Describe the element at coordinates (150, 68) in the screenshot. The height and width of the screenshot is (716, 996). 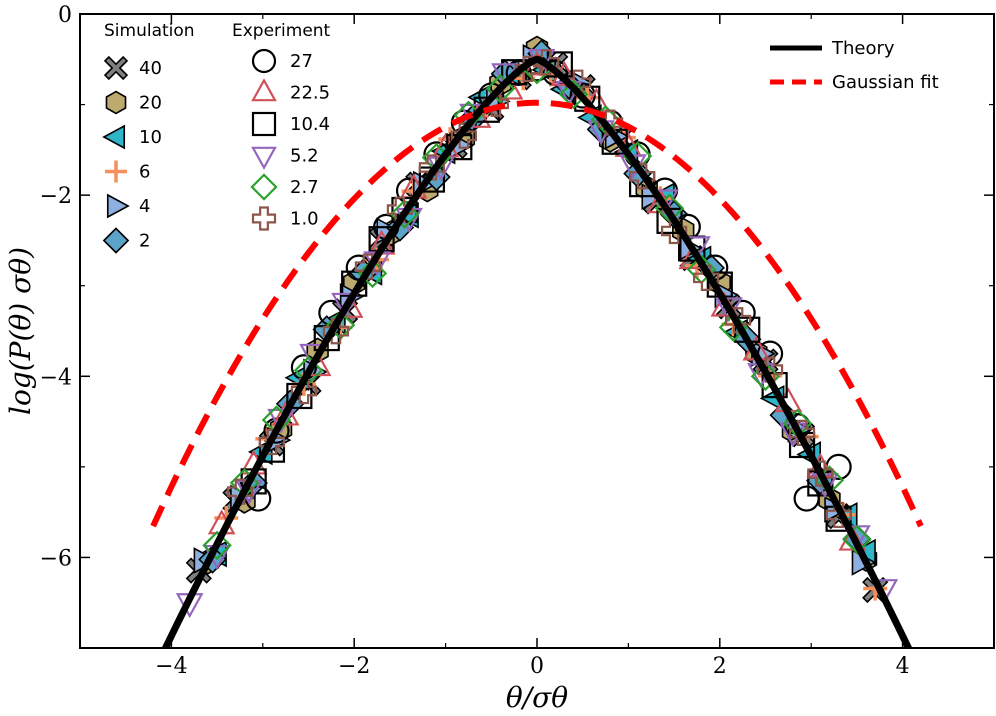
I see `legend-label: 40` at that location.